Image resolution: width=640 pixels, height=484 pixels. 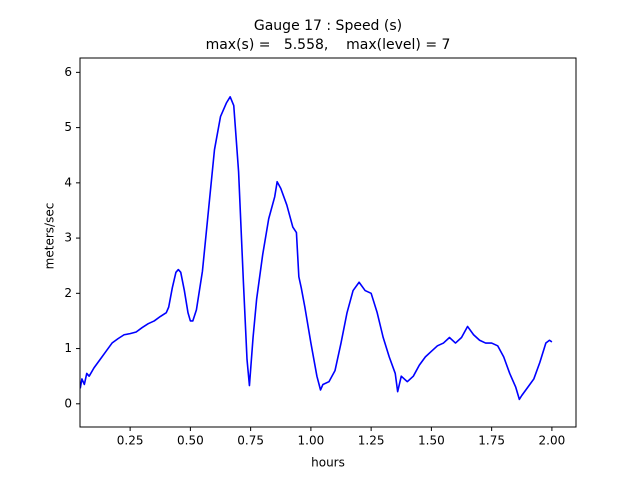 I want to click on y-tick-label: 2, so click(x=68, y=293).